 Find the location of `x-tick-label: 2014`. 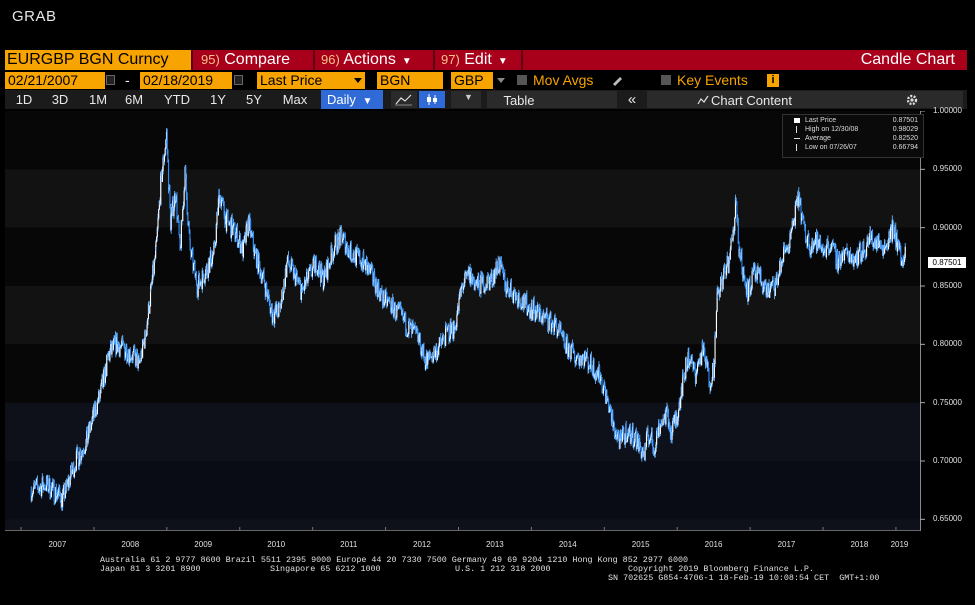

x-tick-label: 2014 is located at coordinates (567, 544).